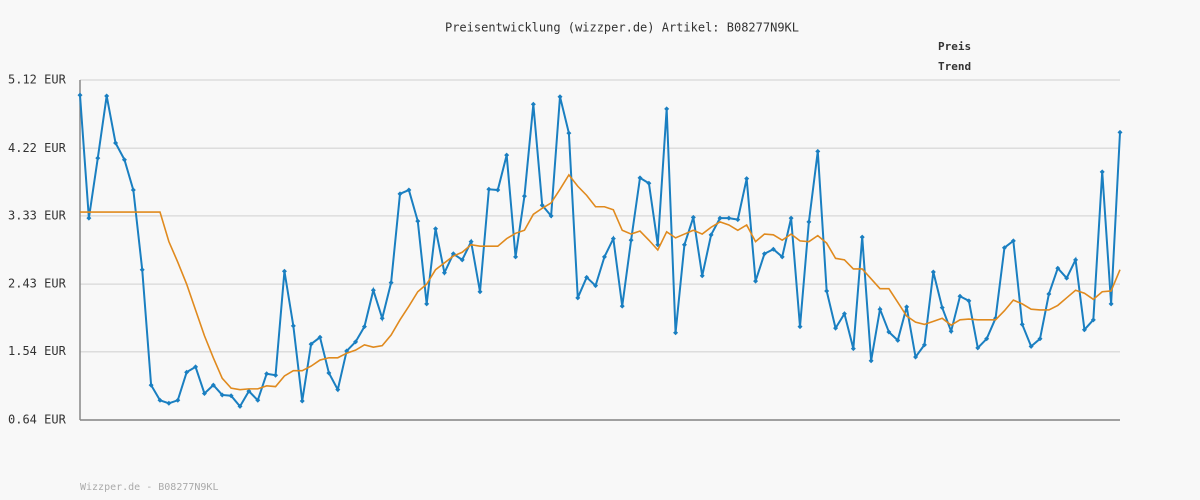  Describe the element at coordinates (37, 284) in the screenshot. I see `y-tick-label: 2.43 EUR` at that location.